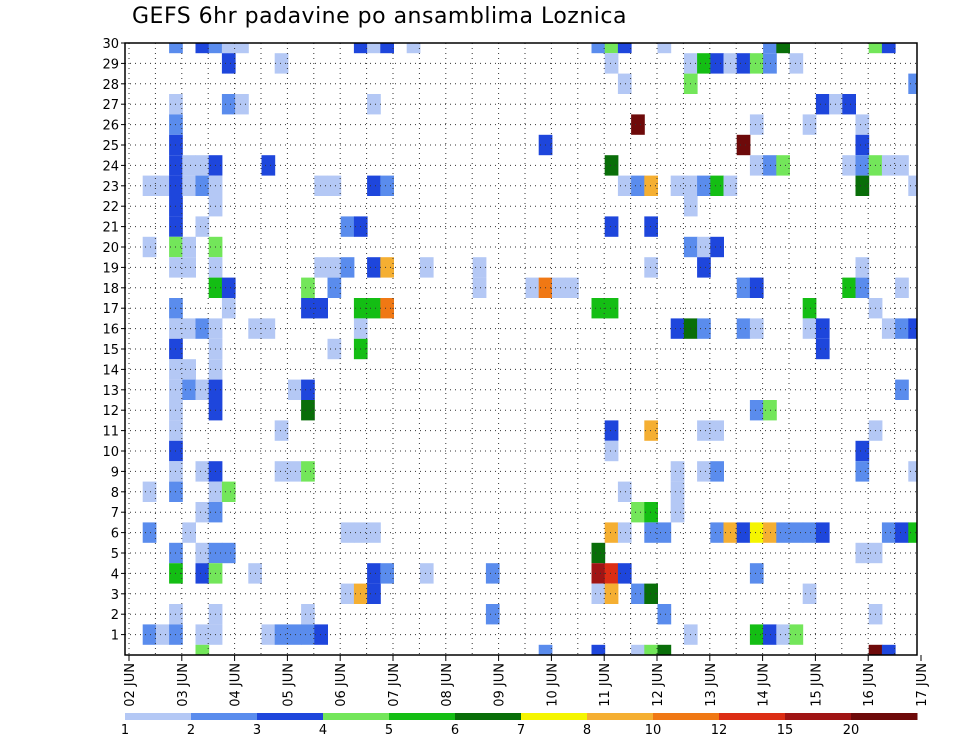  What do you see at coordinates (110, 309) in the screenshot?
I see `y-tick-label: 17` at bounding box center [110, 309].